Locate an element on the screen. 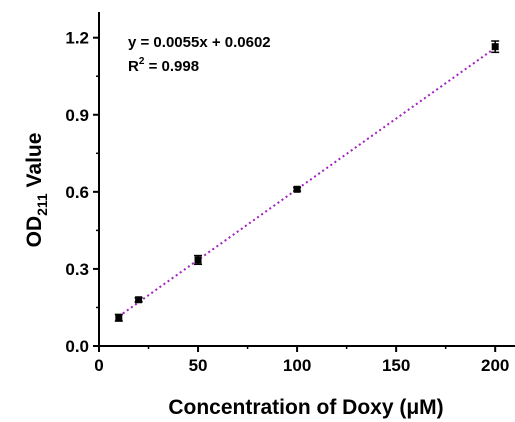  x-axis-title: Concentration of Doxy (μM) is located at coordinates (305, 407).